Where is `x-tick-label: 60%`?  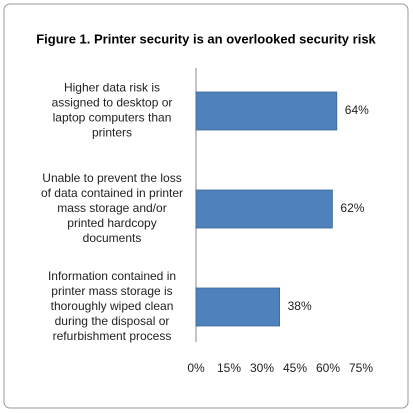 x-tick-label: 60% is located at coordinates (328, 368).